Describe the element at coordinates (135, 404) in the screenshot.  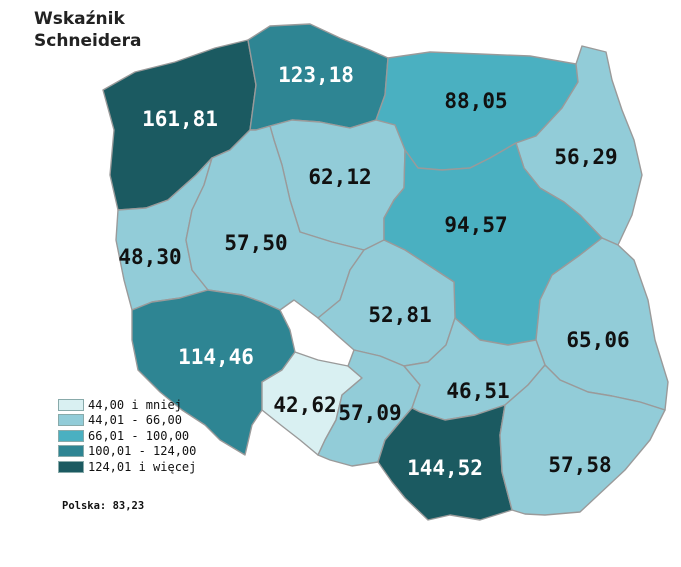
I see `legend-label-1: 44,00 i mniej` at that location.